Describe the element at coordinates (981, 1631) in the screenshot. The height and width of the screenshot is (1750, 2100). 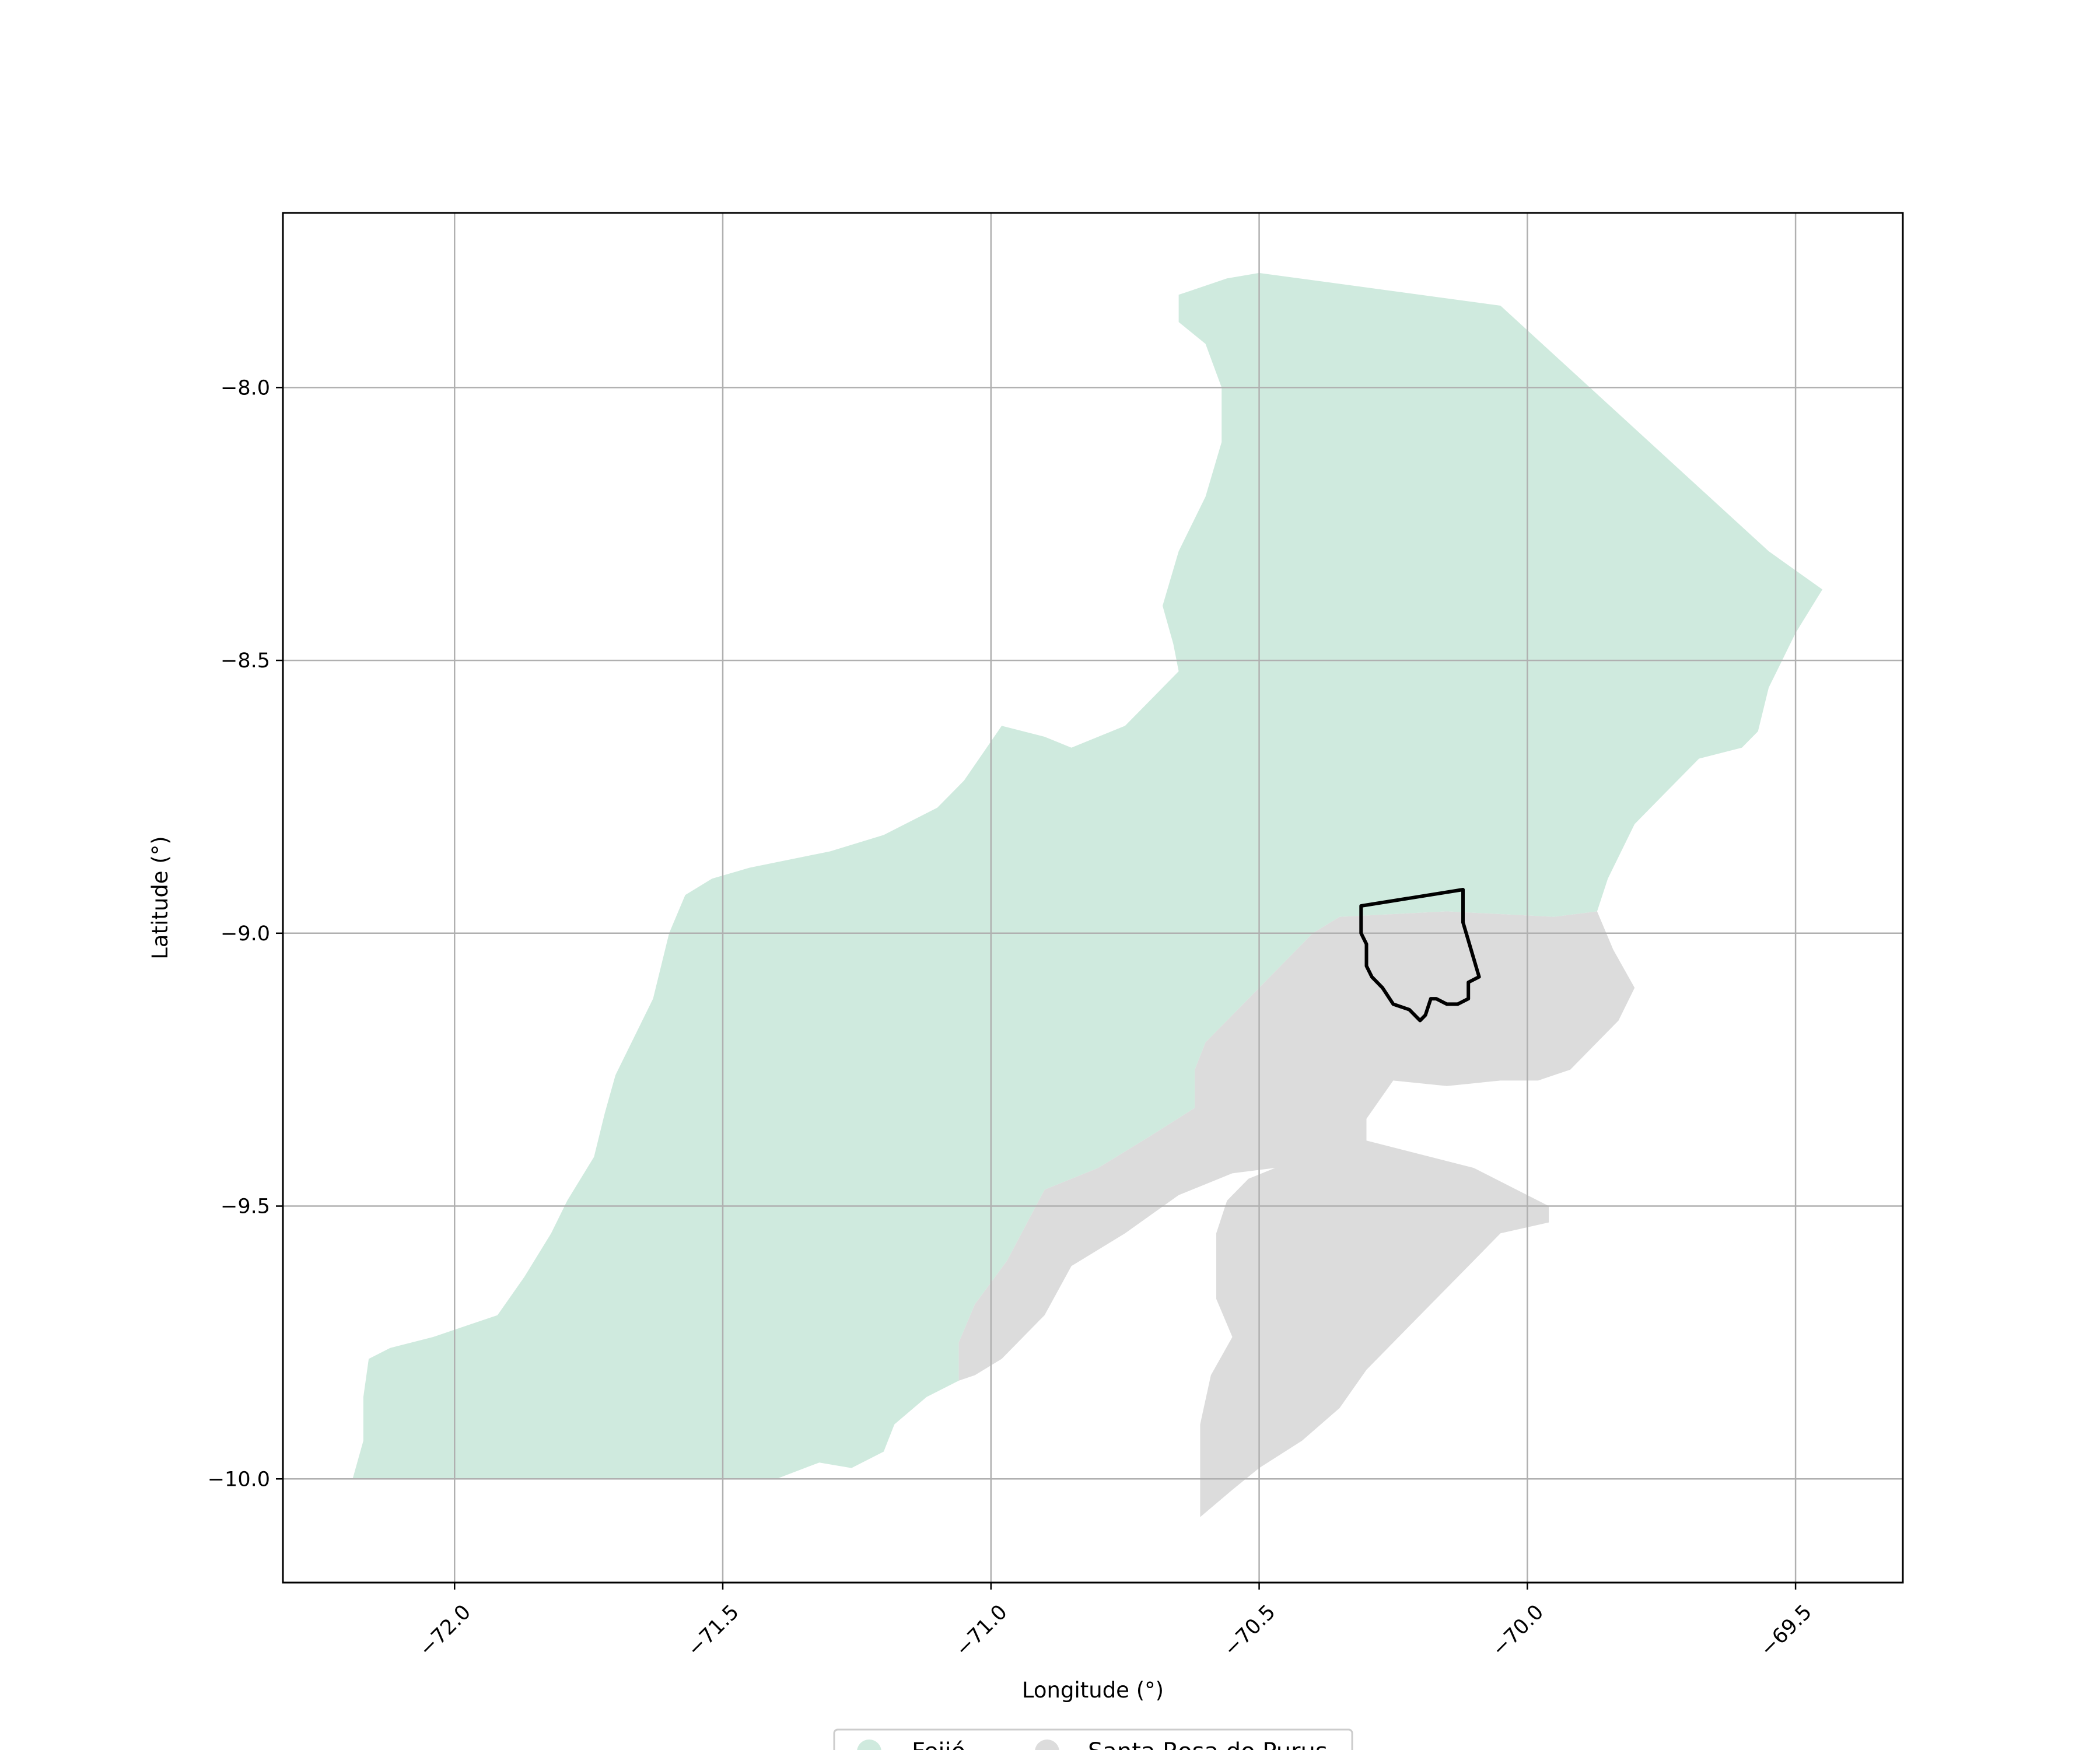
I see `x-tick-label: −71.0` at that location.